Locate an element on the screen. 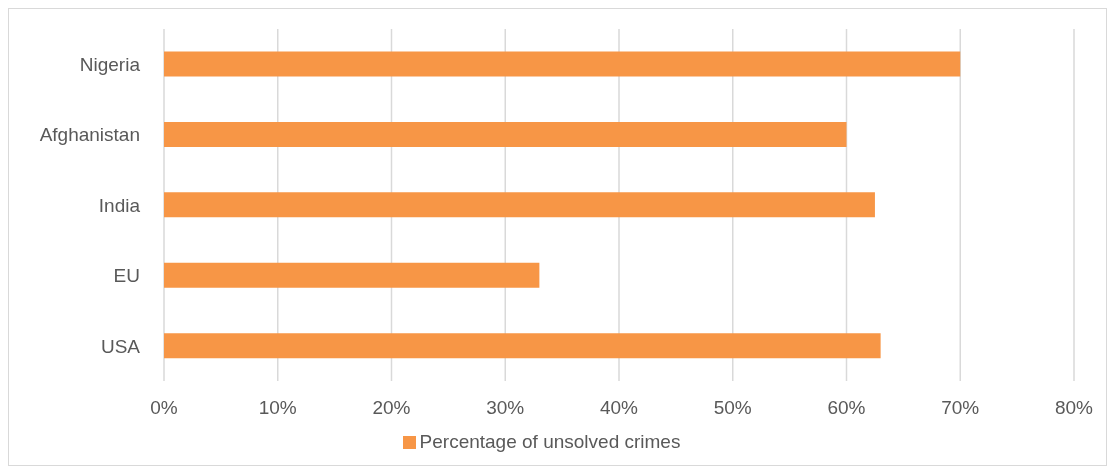 This screenshot has width=1113, height=472. y-tick-label: USA is located at coordinates (120, 346).